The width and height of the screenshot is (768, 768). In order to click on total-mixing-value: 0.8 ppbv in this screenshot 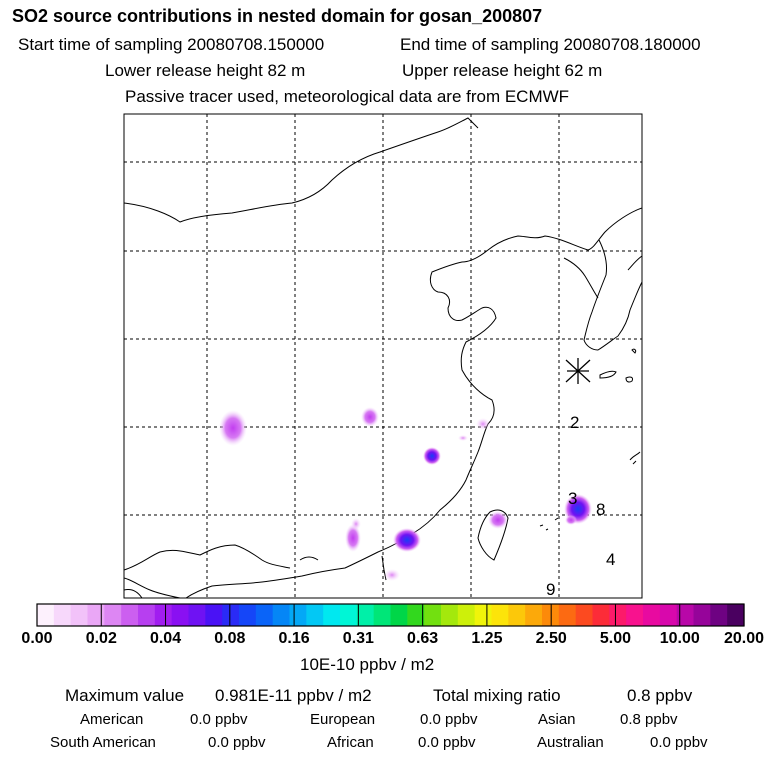, I will do `click(660, 695)`.